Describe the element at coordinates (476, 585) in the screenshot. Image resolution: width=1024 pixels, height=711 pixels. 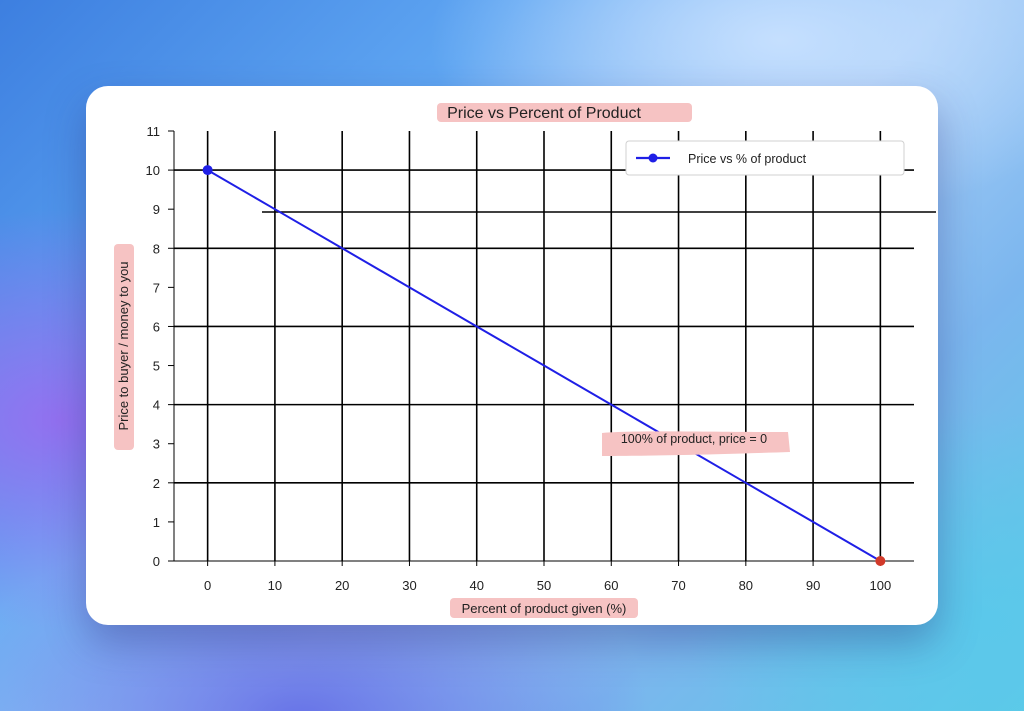
I see `tick-label-x: 40` at that location.